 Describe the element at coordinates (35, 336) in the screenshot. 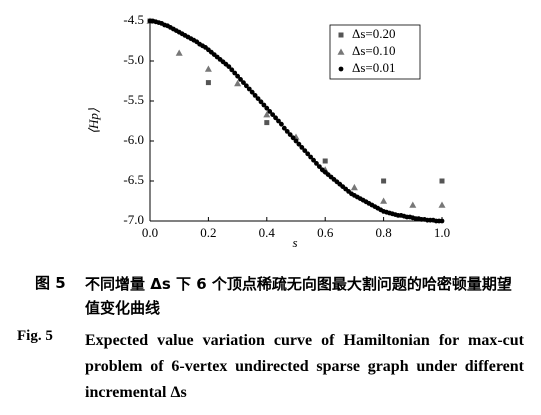

I see `caption-label: Fig. 5` at that location.